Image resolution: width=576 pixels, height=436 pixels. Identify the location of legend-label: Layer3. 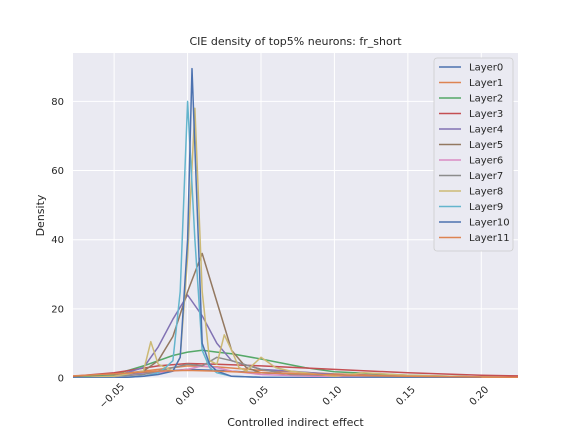
(486, 114).